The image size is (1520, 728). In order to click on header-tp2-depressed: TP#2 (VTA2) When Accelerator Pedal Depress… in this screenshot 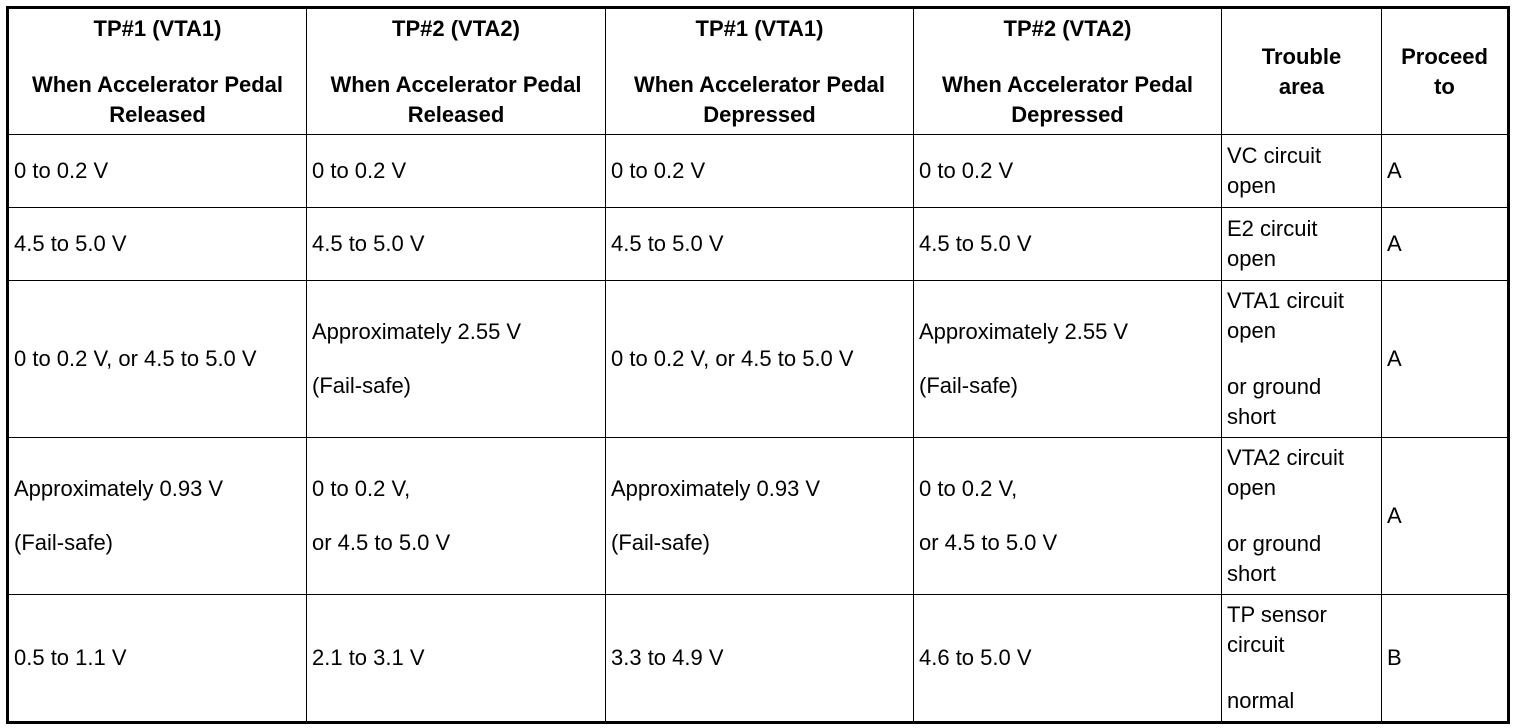, I will do `click(1067, 71)`.